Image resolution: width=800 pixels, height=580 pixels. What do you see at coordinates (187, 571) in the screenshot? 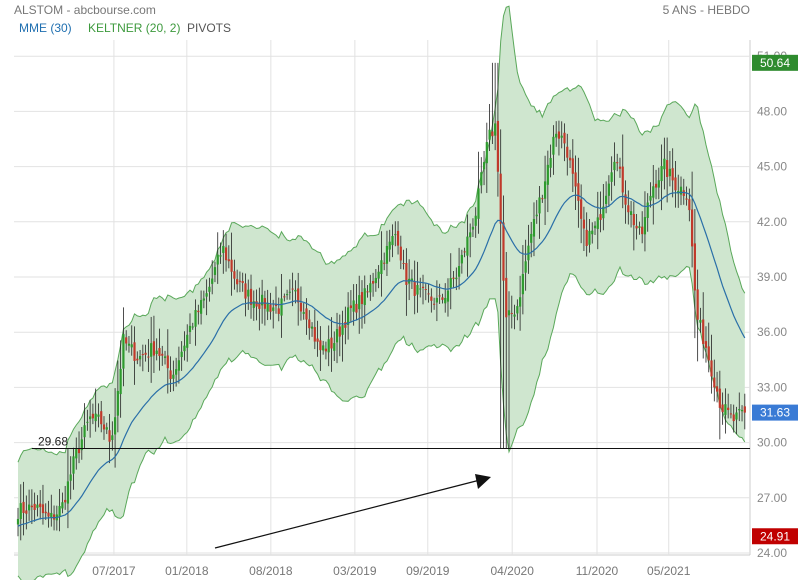
I see `x-tick-label: 01/2018` at bounding box center [187, 571].